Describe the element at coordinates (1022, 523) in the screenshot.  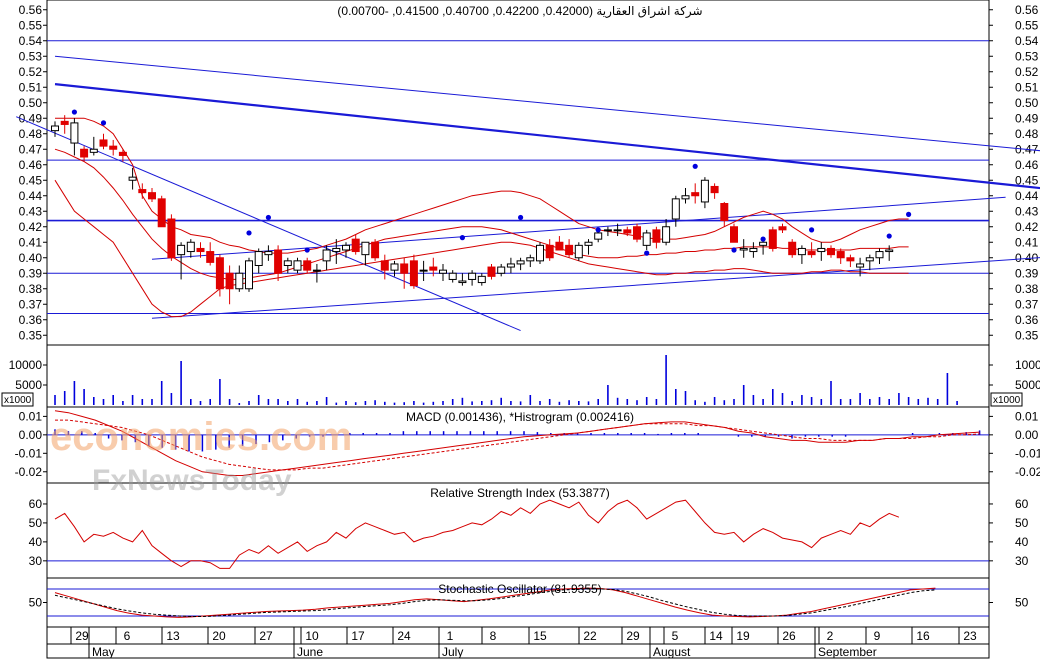
I see `rsi-tick-right: 50` at that location.